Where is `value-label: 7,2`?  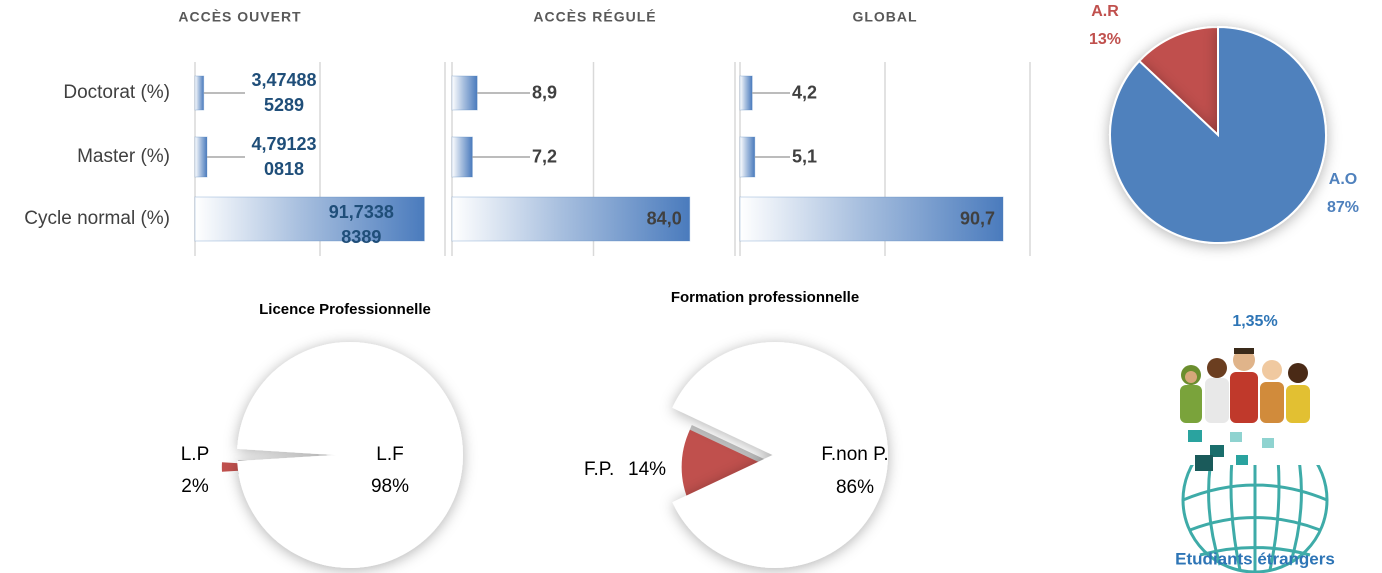 value-label: 7,2 is located at coordinates (545, 156).